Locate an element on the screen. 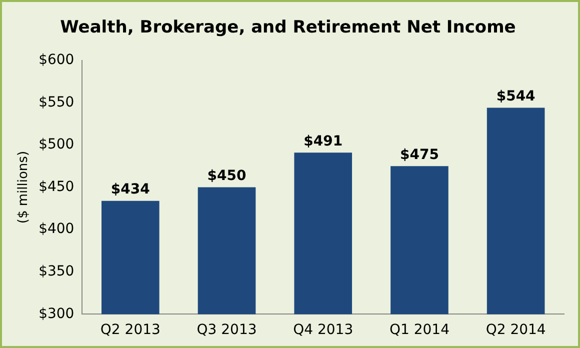 The image size is (580, 348). chart-title: Wealth, Brokerage, and Retirement Net Income is located at coordinates (288, 28).